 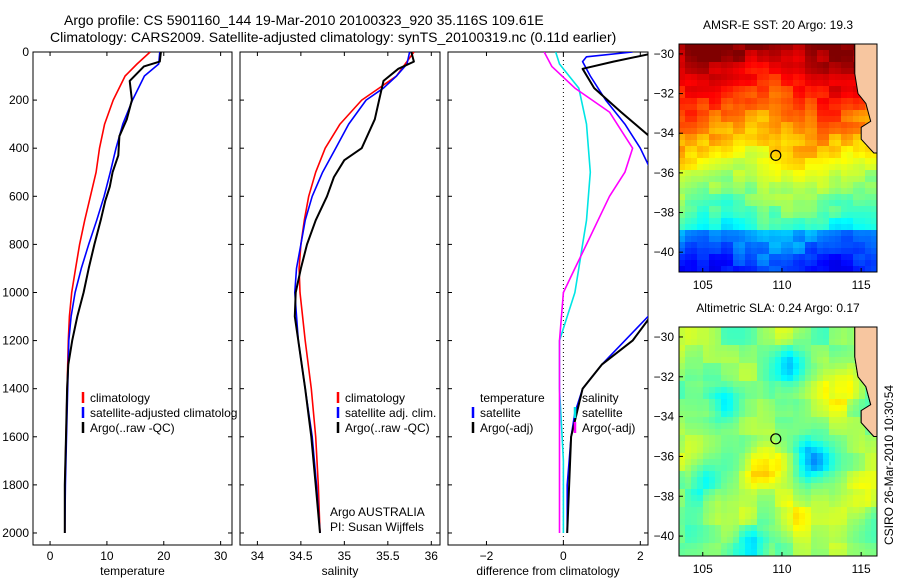 What do you see at coordinates (15, 389) in the screenshot?
I see `y-tick-label: 1400` at bounding box center [15, 389].